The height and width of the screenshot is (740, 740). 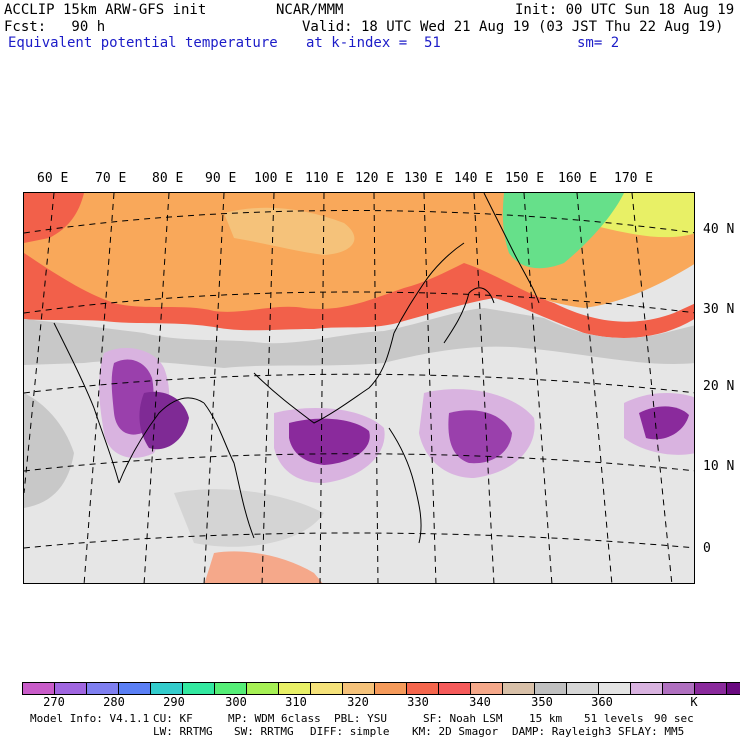 I want to click on lat-label: 0, so click(x=707, y=548).